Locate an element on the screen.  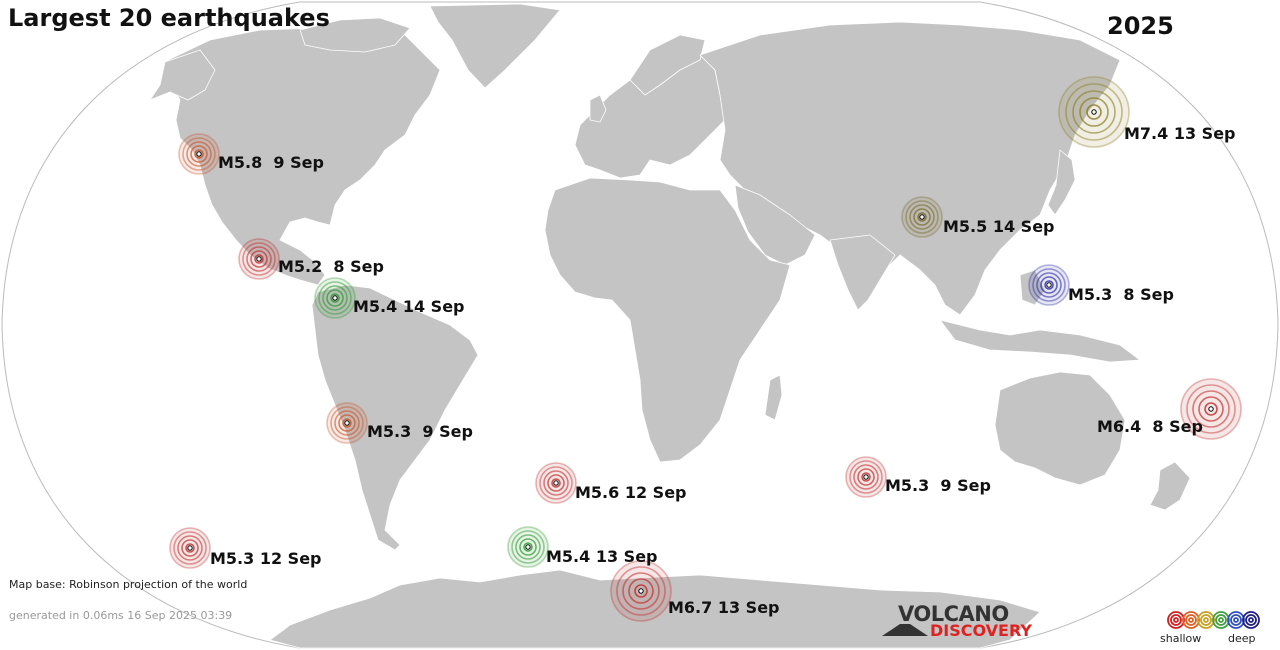
land-australia is located at coordinates (1060, 428).